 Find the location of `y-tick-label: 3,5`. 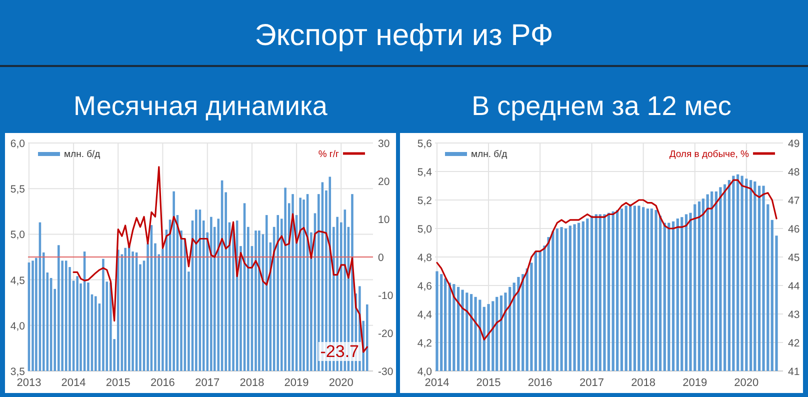

y-tick-label: 3,5 is located at coordinates (18, 372).